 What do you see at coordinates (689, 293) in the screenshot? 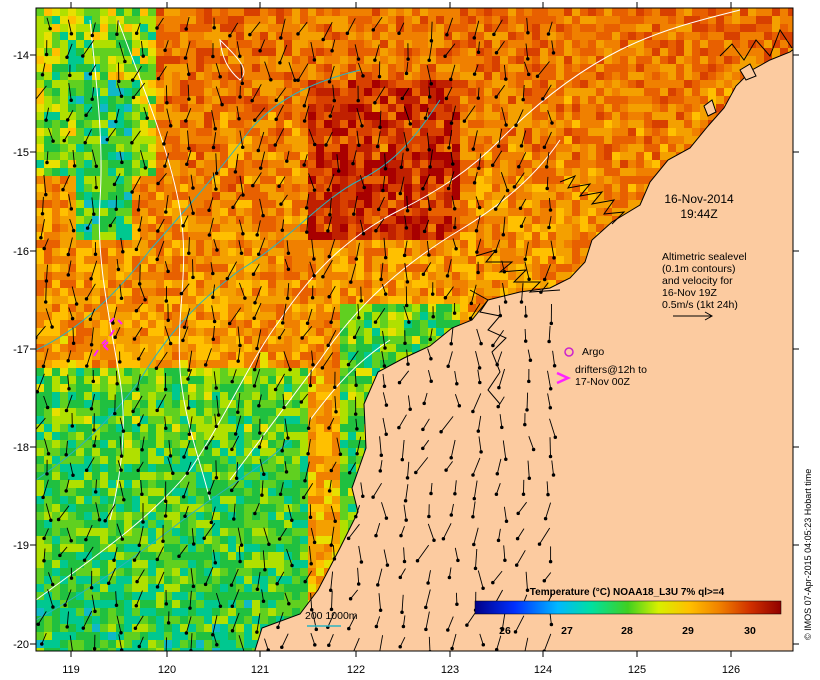
I see `sealevel-legend-line: 16-Nov 19Z` at bounding box center [689, 293].